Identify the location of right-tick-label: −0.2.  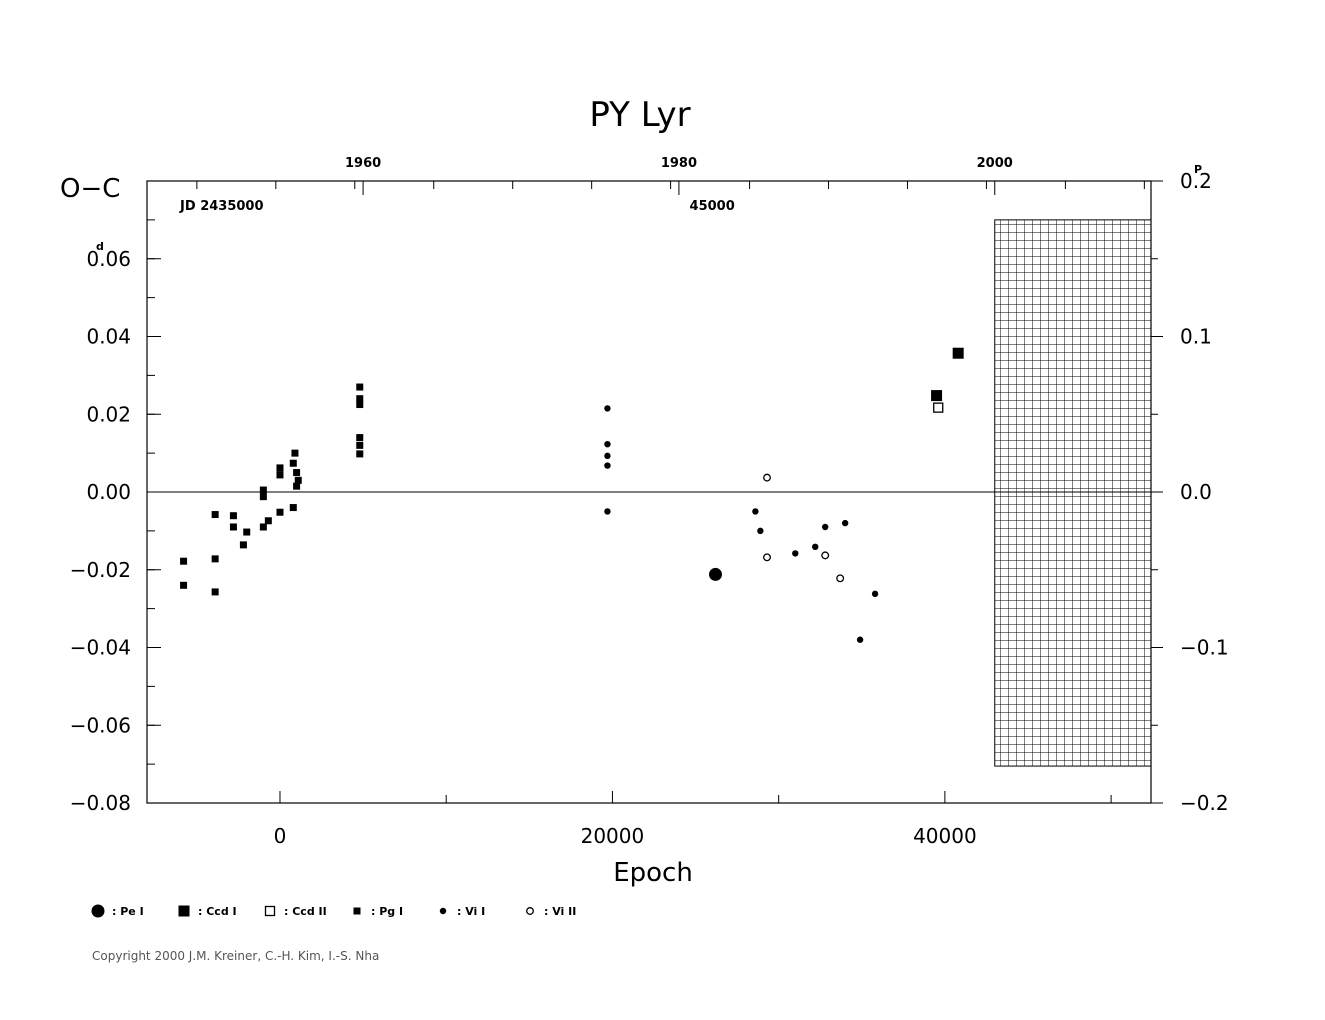
(1204, 803).